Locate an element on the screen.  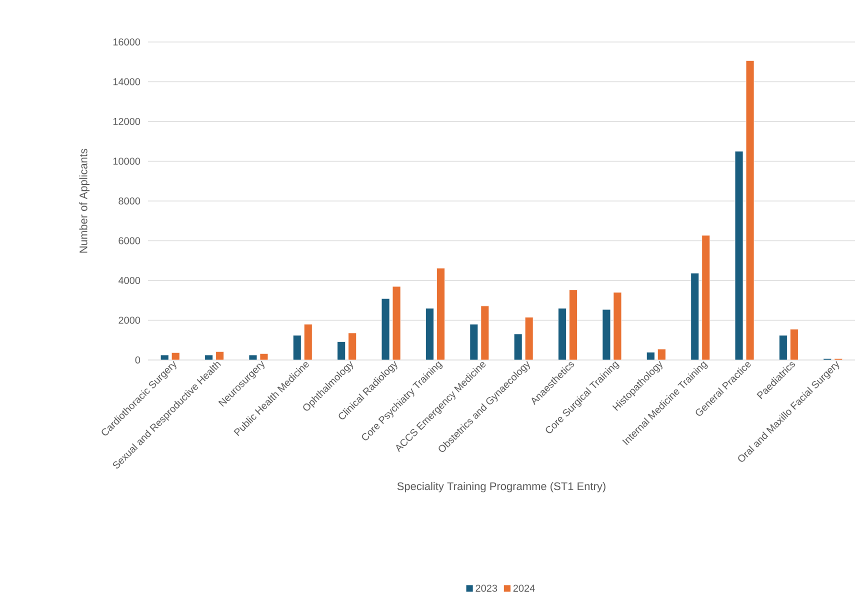
y-tick-label: 2000 is located at coordinates (129, 320).